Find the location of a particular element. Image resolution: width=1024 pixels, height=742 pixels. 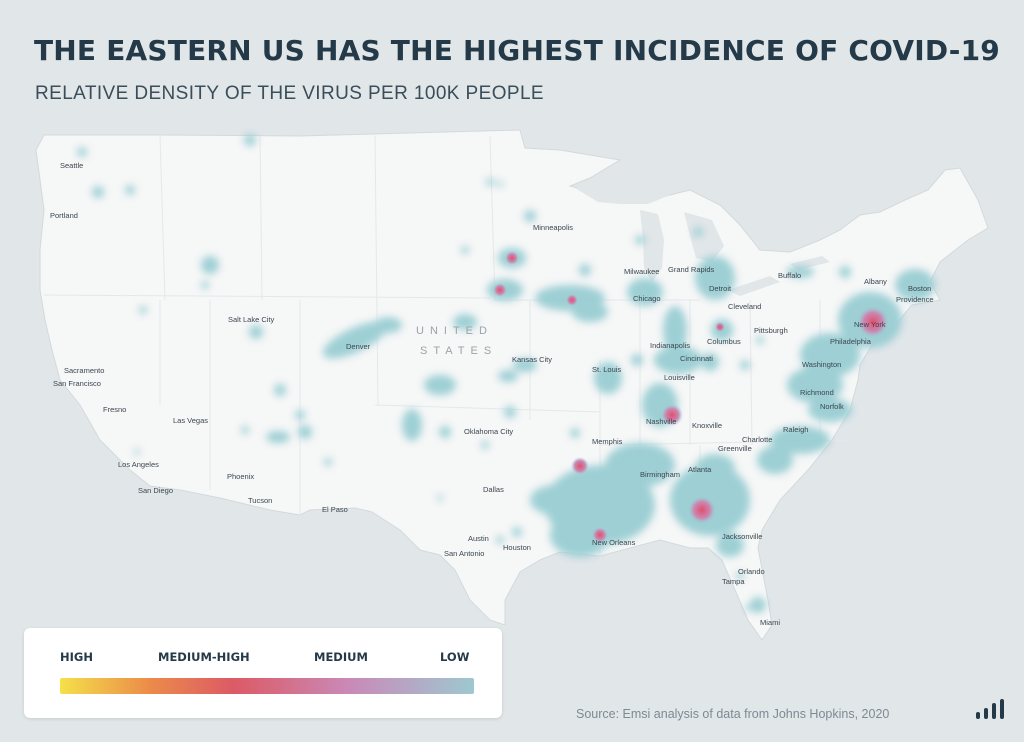

city-label: Birmingham is located at coordinates (660, 474).